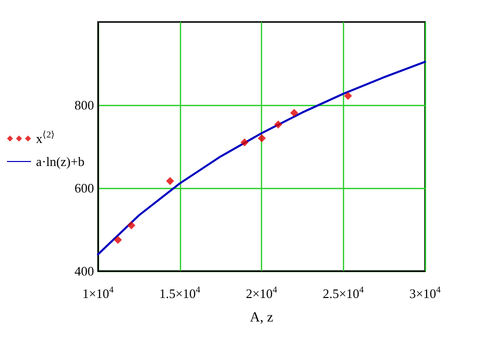 The image size is (483, 345). I want to click on x-axis-title: A, z, so click(262, 318).